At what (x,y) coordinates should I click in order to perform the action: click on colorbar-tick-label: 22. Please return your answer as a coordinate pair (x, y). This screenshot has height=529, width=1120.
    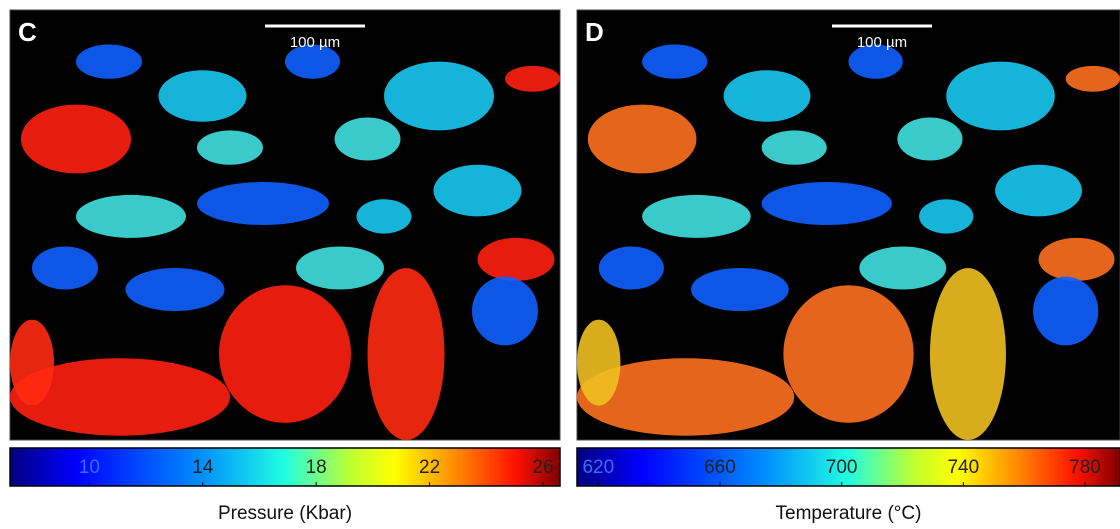
    Looking at the image, I should click on (429, 467).